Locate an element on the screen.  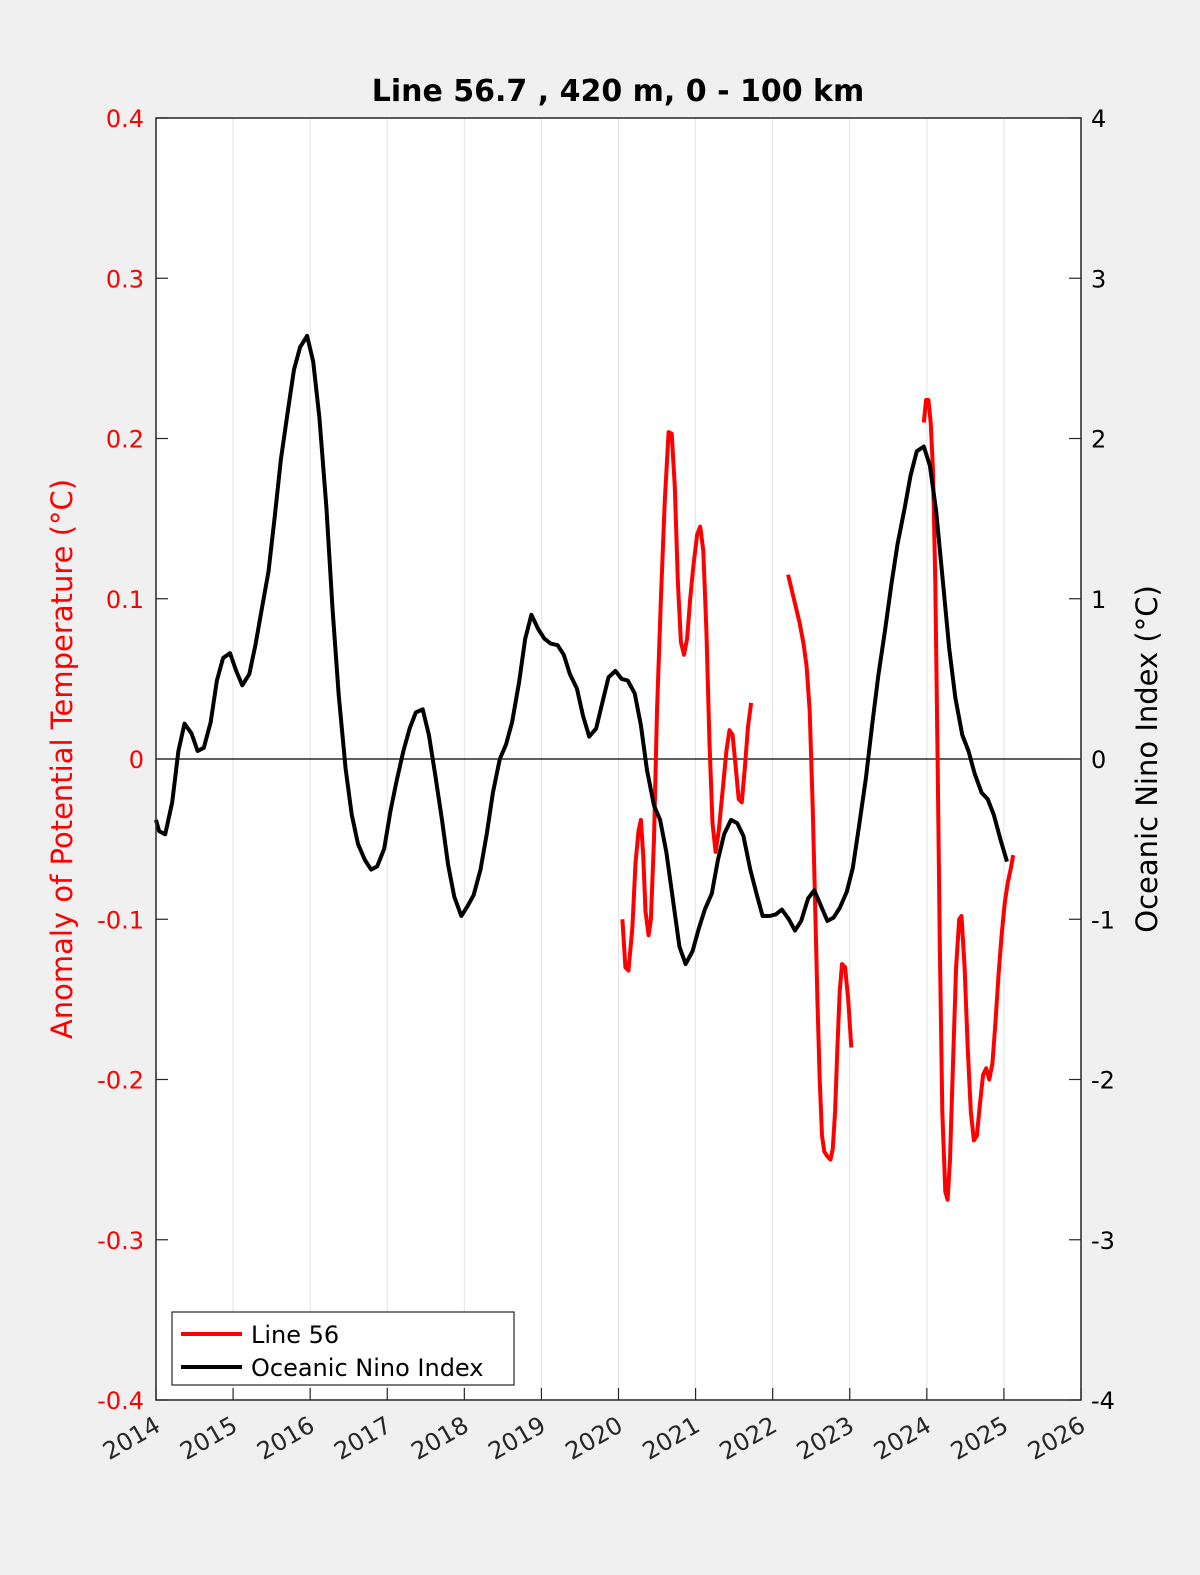
x-tick-label: 2017 is located at coordinates (362, 1438).